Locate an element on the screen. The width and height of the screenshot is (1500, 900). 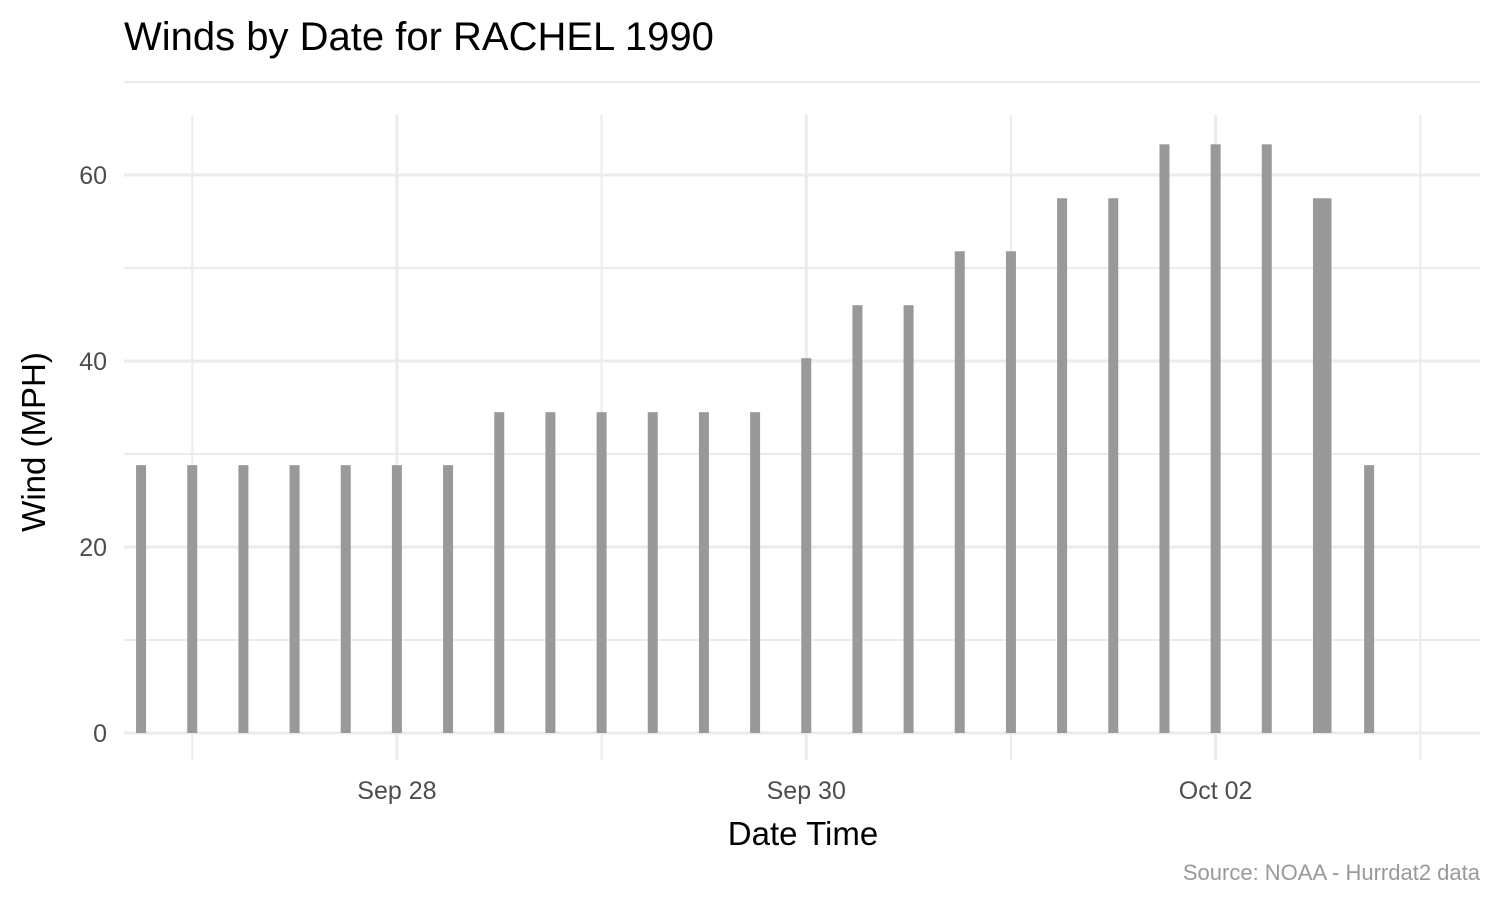
y-tick-label: 20 is located at coordinates (93, 548).